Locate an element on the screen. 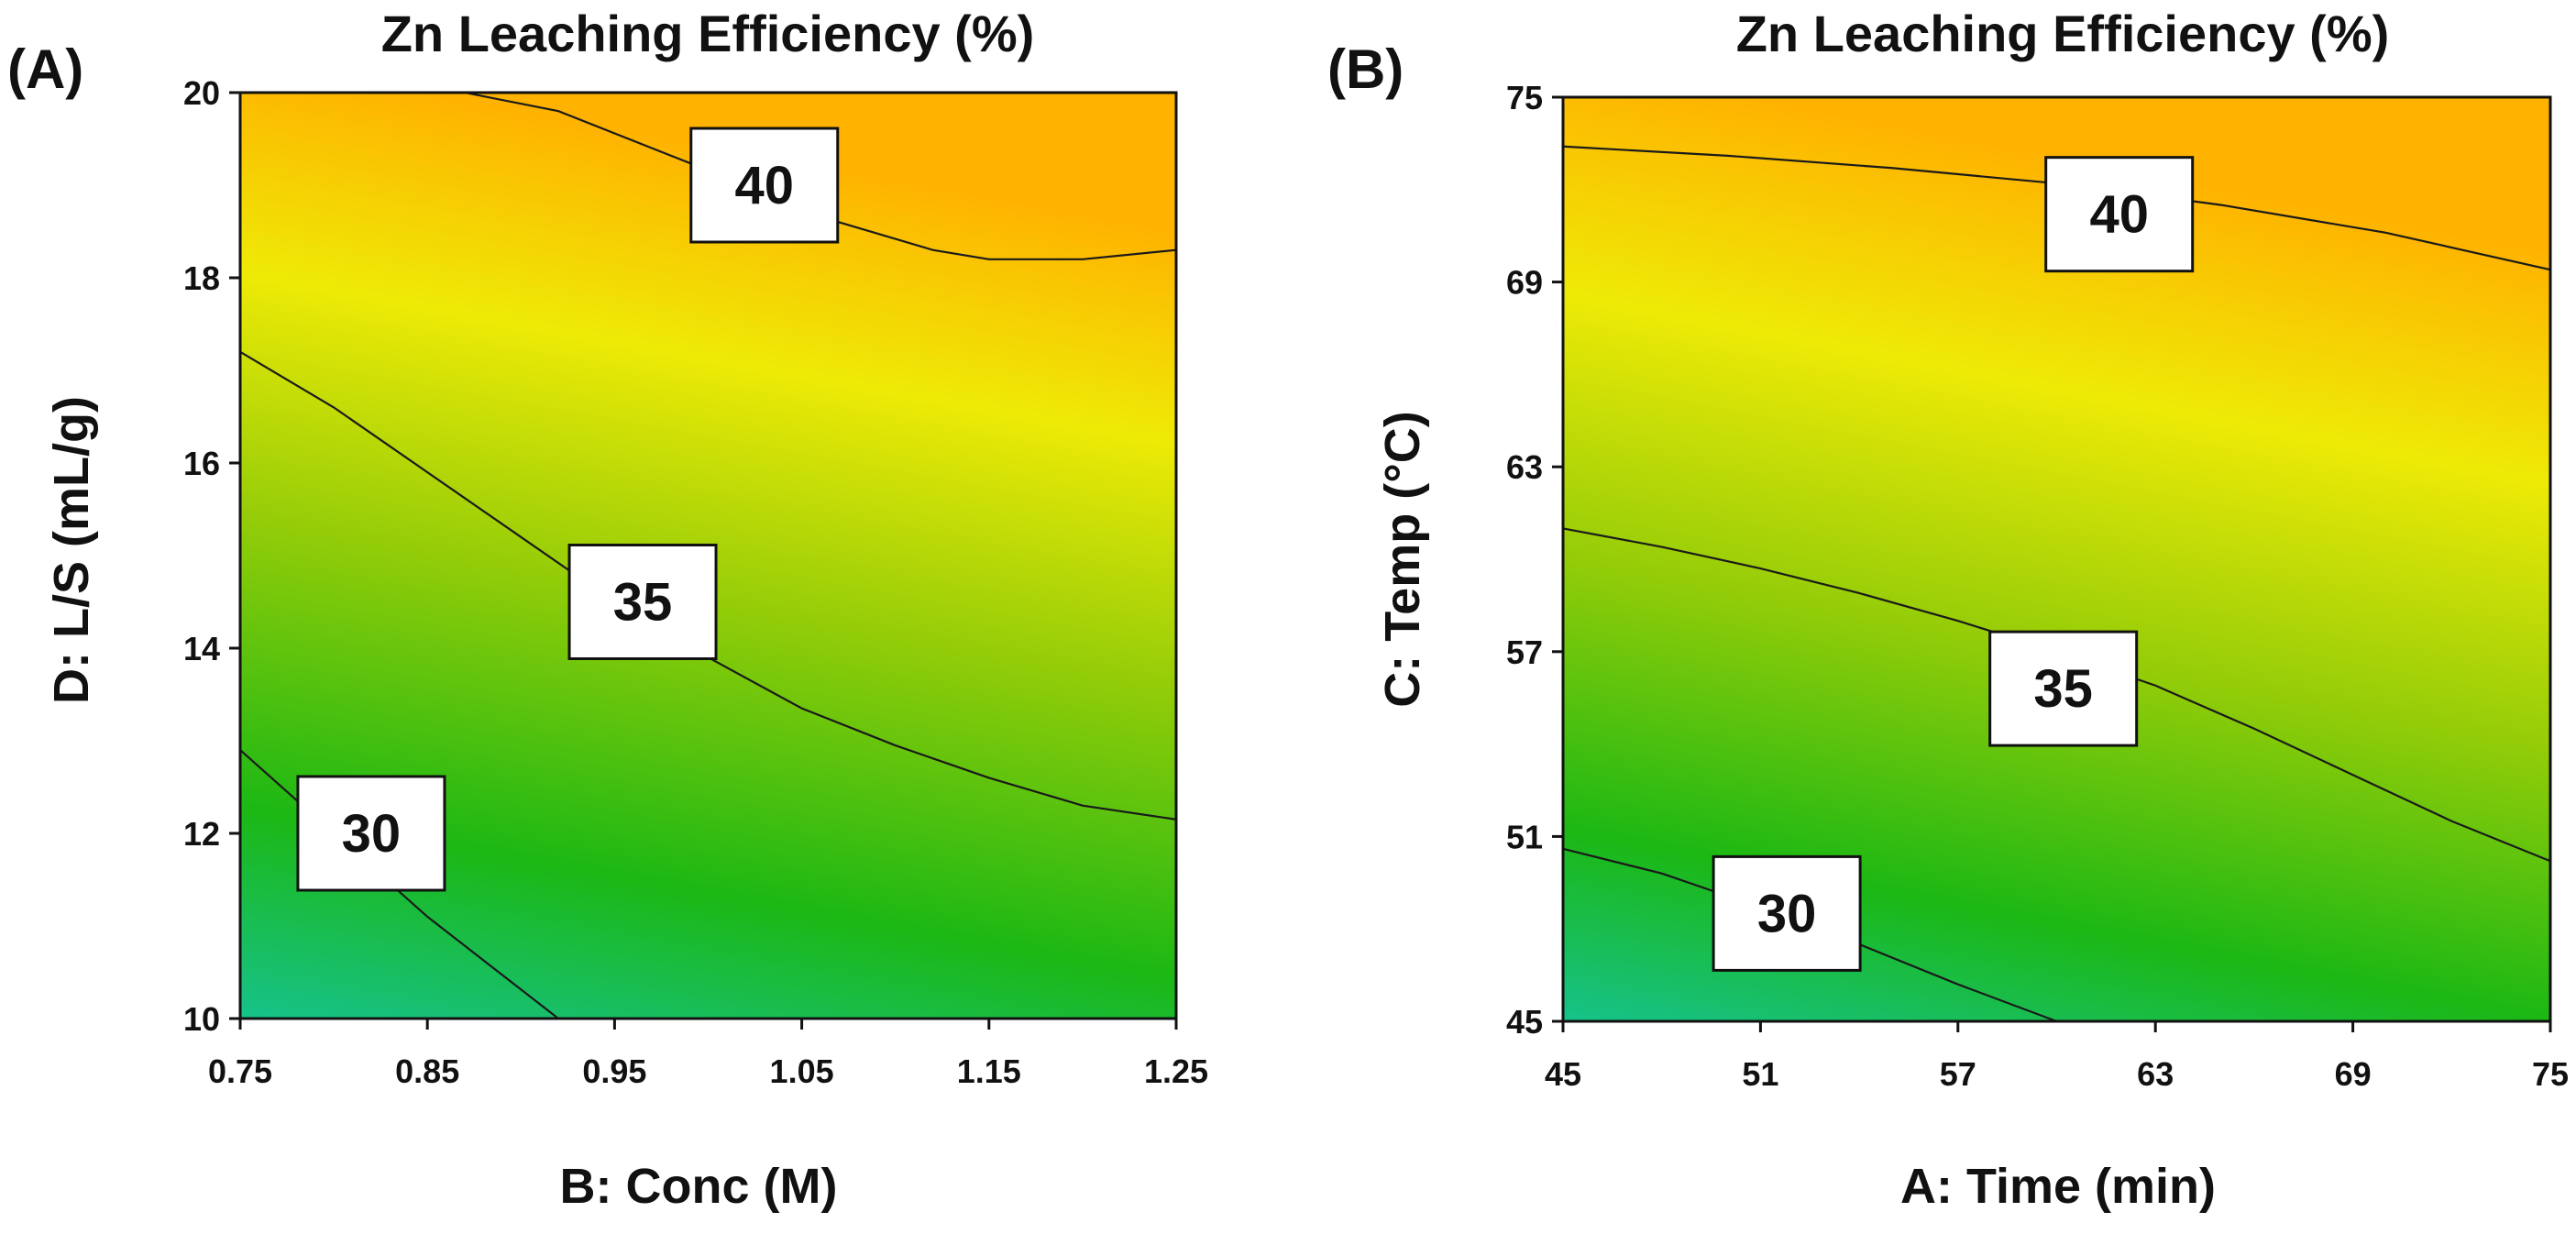  x-tick-label: 75 is located at coordinates (2551, 1074).